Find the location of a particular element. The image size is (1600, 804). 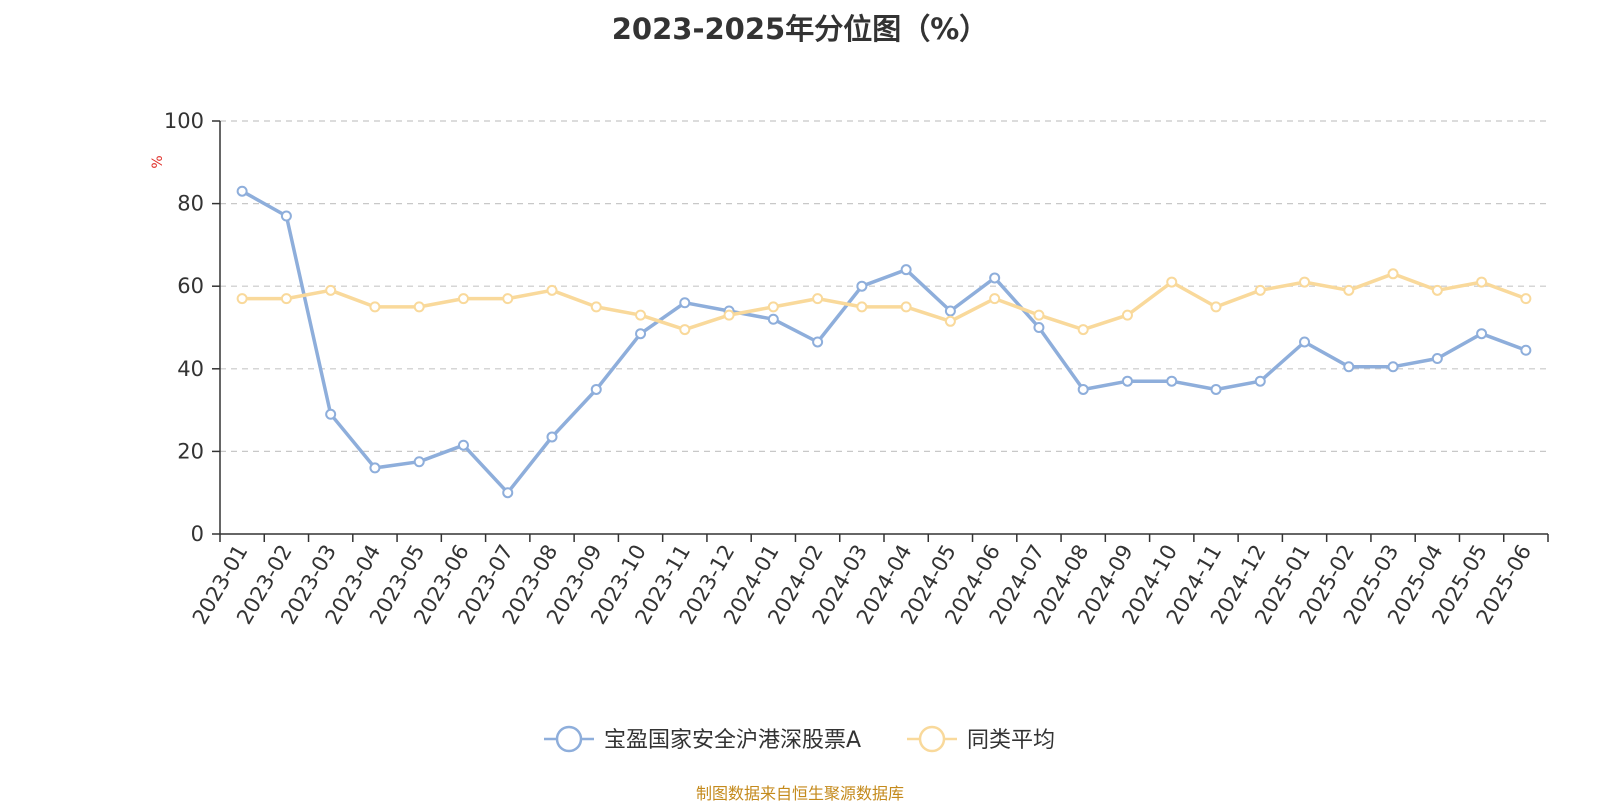

legend: 宝盈国家安全沪港深股票A 同类平均 is located at coordinates (799, 739).